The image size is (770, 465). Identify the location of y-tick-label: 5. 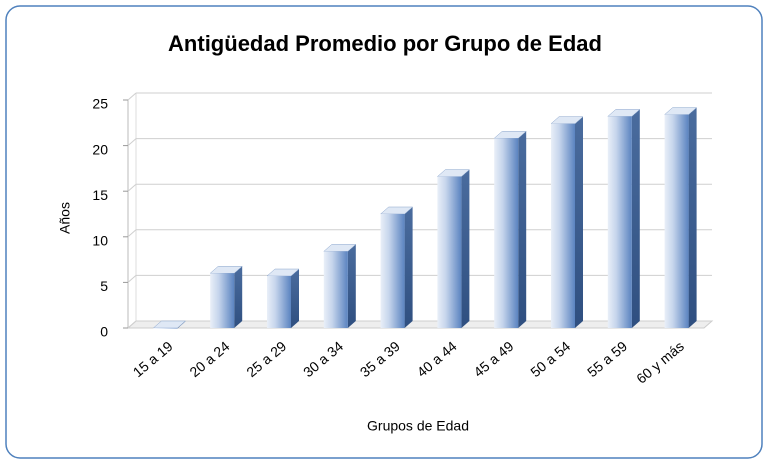
(104, 286).